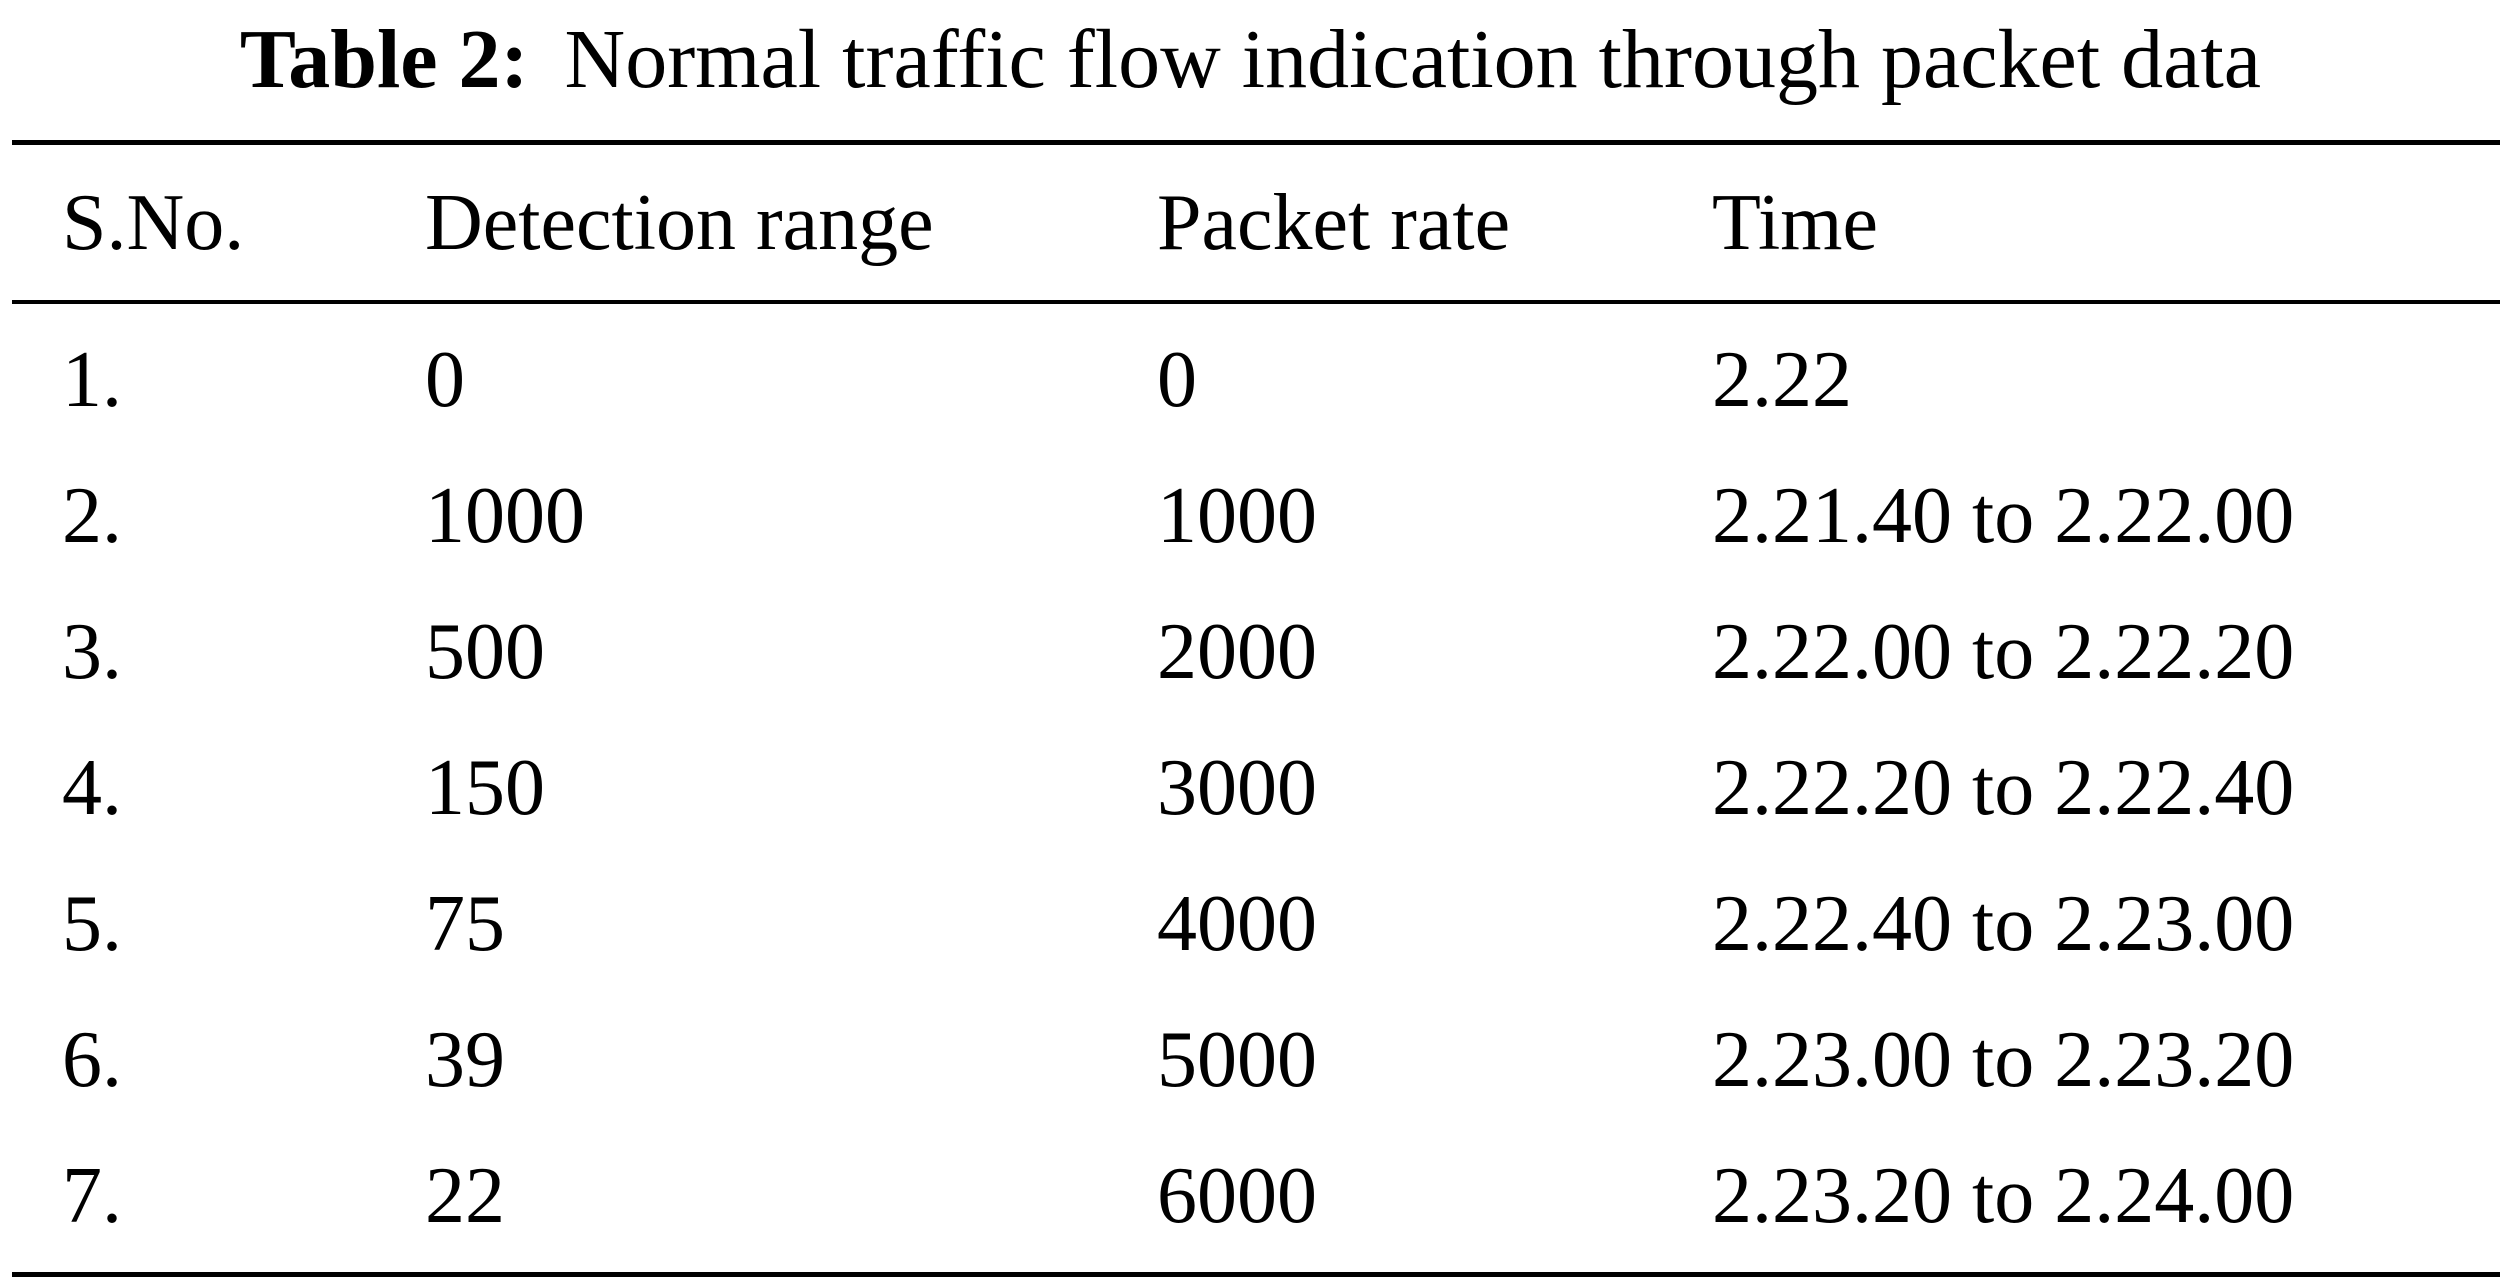 This screenshot has height=1282, width=2501. What do you see at coordinates (1334, 223) in the screenshot?
I see `header-packet-rate: Packet rate` at bounding box center [1334, 223].